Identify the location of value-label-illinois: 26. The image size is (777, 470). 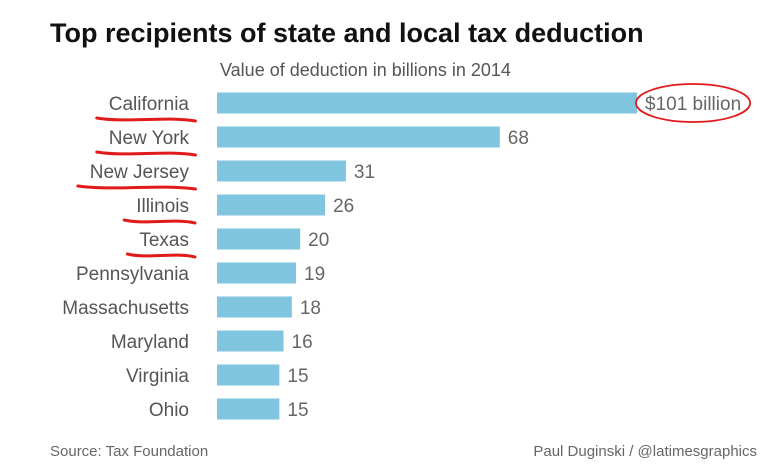
(343, 206).